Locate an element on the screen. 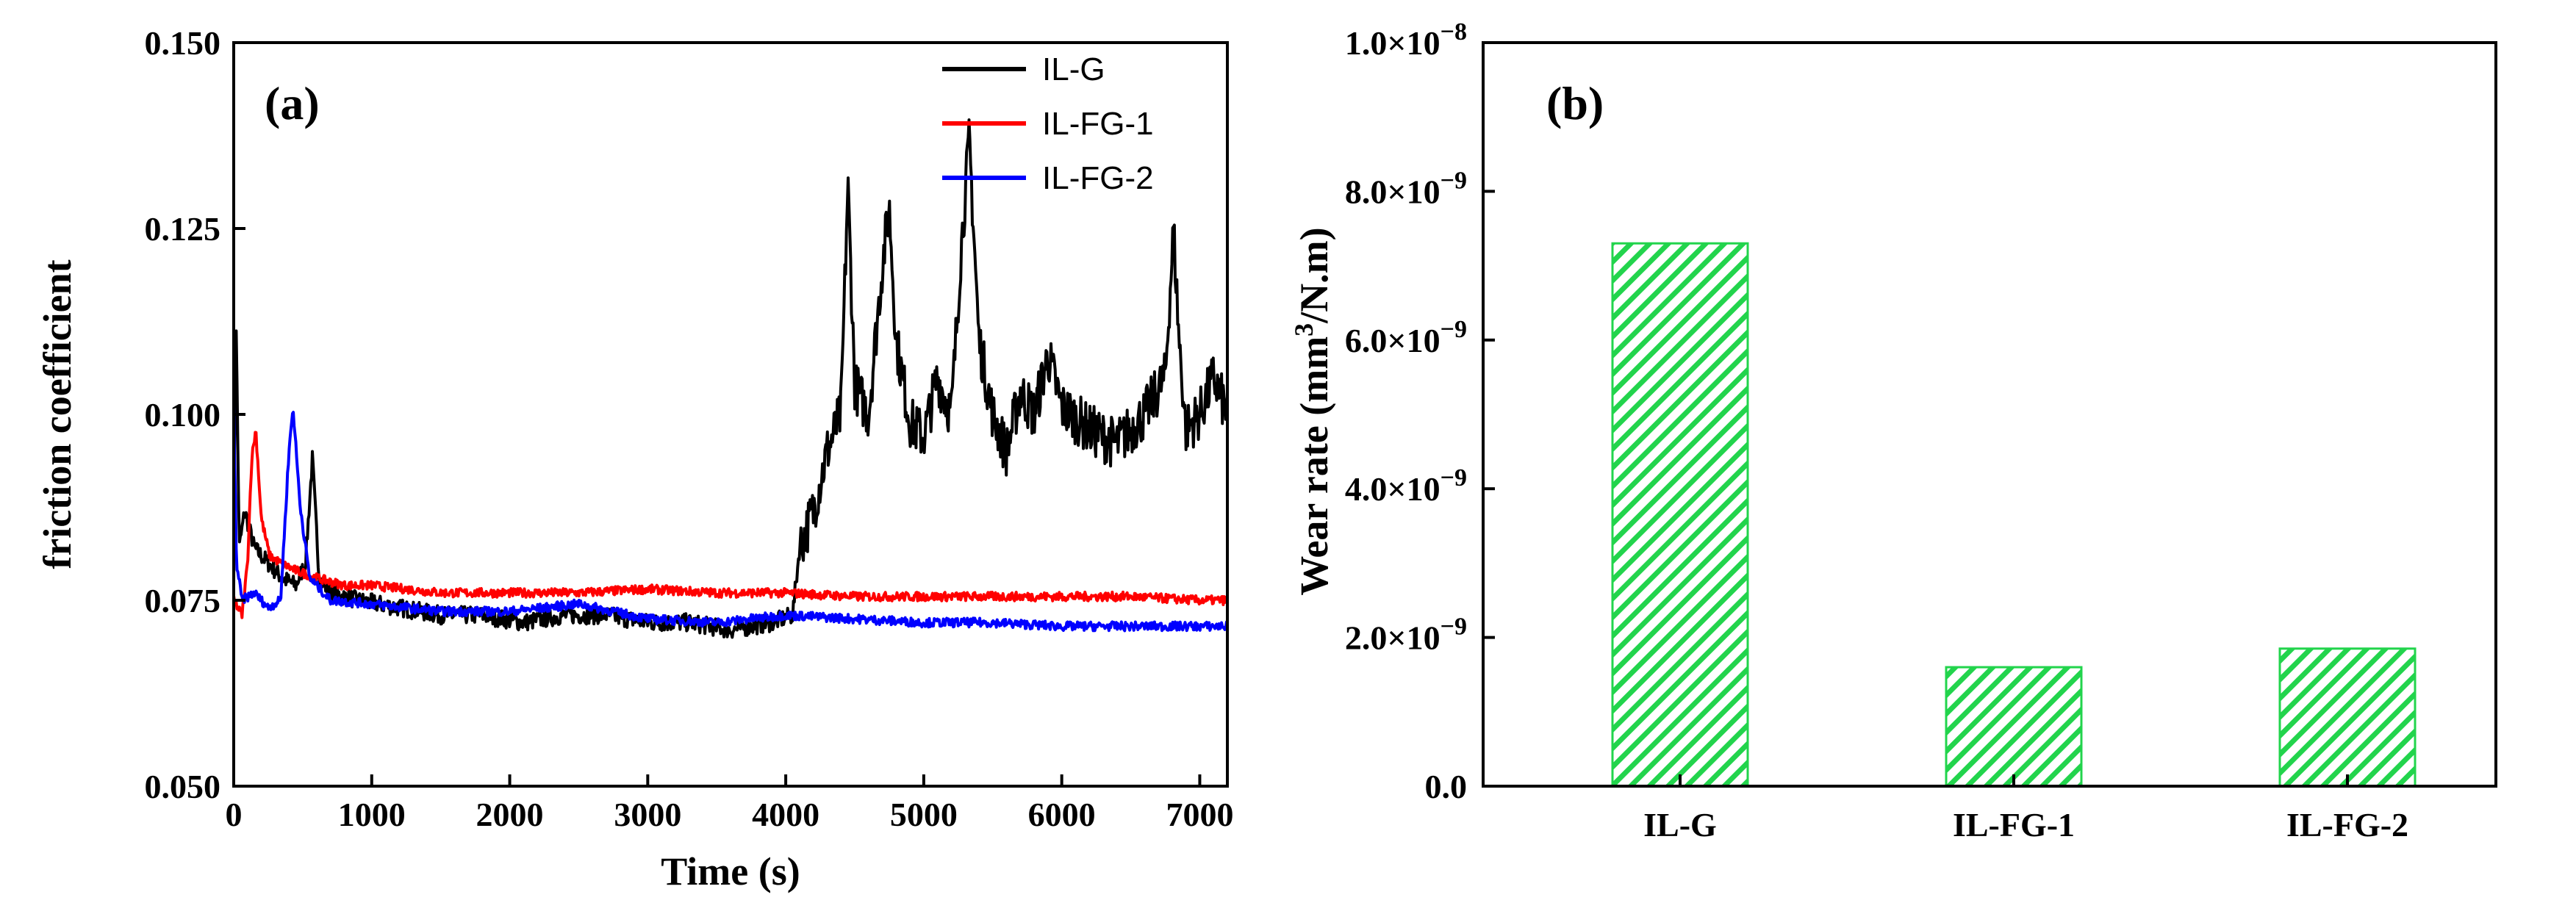  legend-label-il-fg-2: IL-FG-2 is located at coordinates (1098, 178).